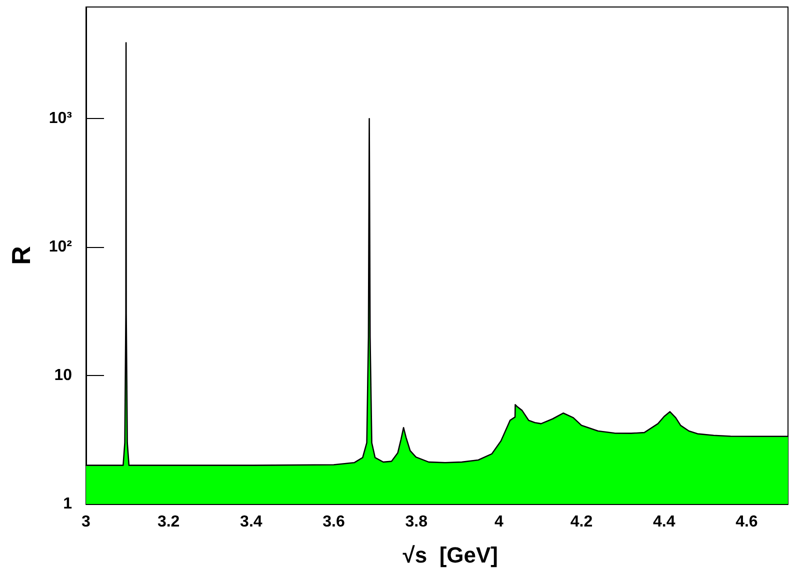 This screenshot has width=795, height=569. What do you see at coordinates (450, 555) in the screenshot?
I see `x-axis-title: √s [GeV]` at bounding box center [450, 555].